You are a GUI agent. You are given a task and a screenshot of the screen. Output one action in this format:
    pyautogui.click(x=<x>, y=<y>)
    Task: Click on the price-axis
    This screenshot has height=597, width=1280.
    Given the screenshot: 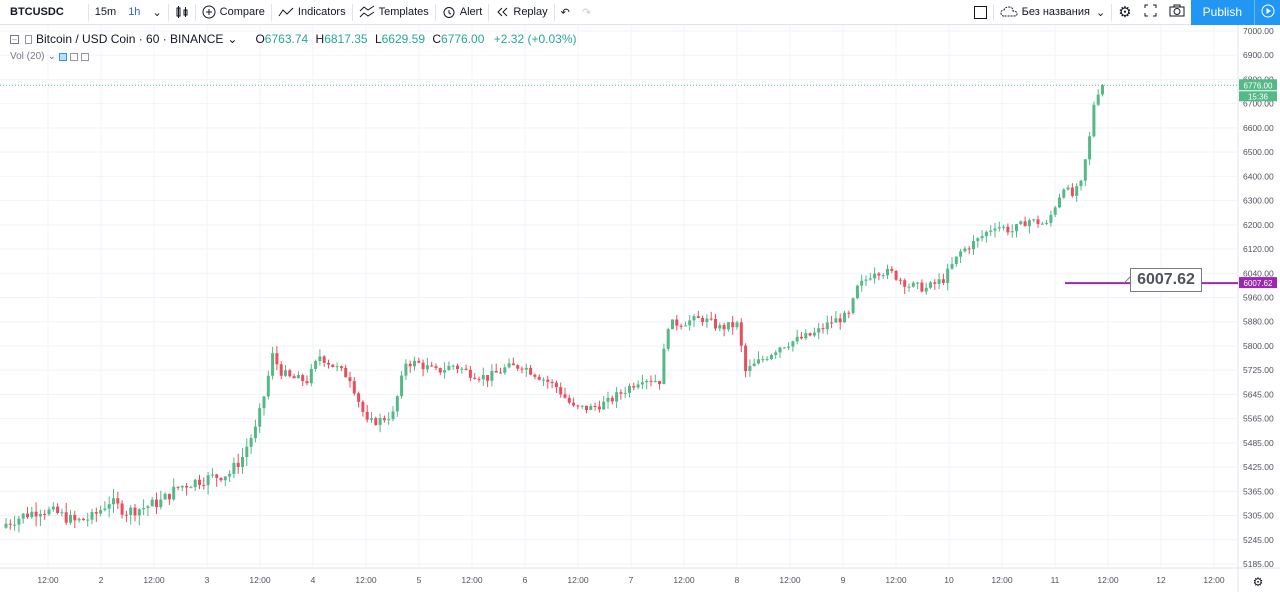 What is the action you would take?
    pyautogui.click(x=1259, y=308)
    